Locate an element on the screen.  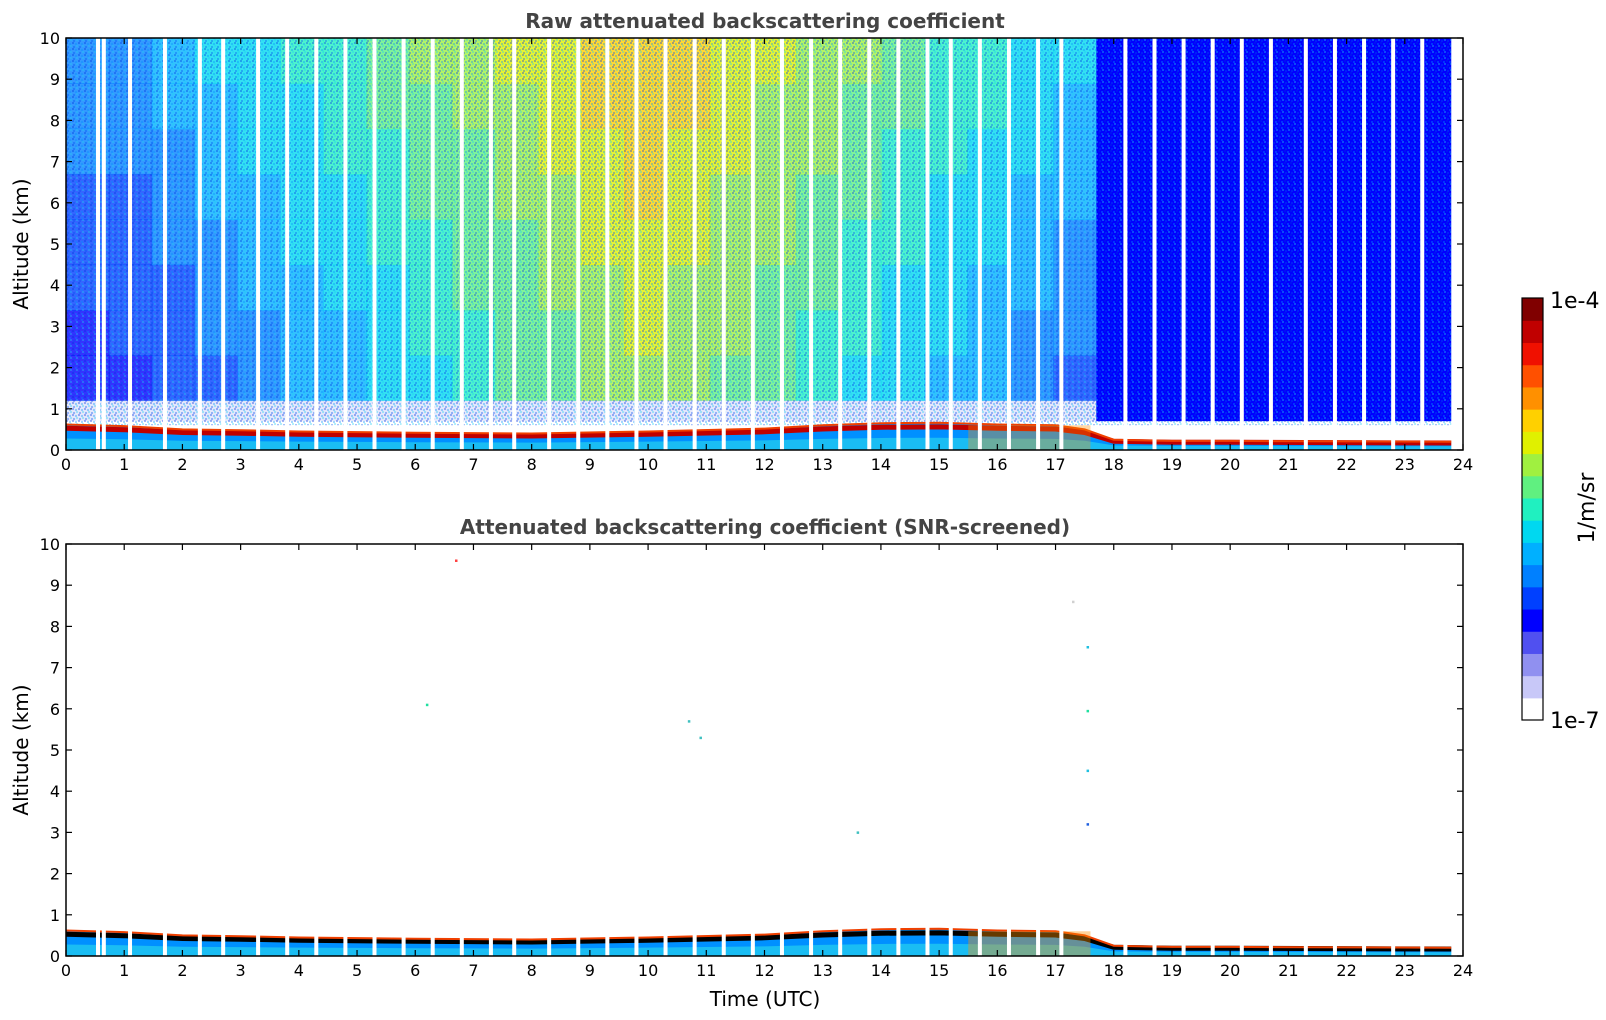
panel2-aerosol-patch is located at coordinates (1029, 943).